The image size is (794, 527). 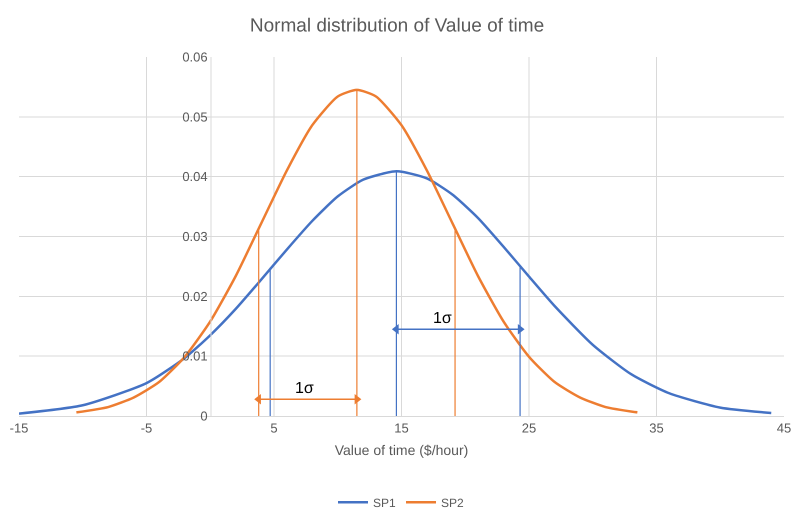 What do you see at coordinates (452, 503) in the screenshot?
I see `legend-label: SP2` at bounding box center [452, 503].